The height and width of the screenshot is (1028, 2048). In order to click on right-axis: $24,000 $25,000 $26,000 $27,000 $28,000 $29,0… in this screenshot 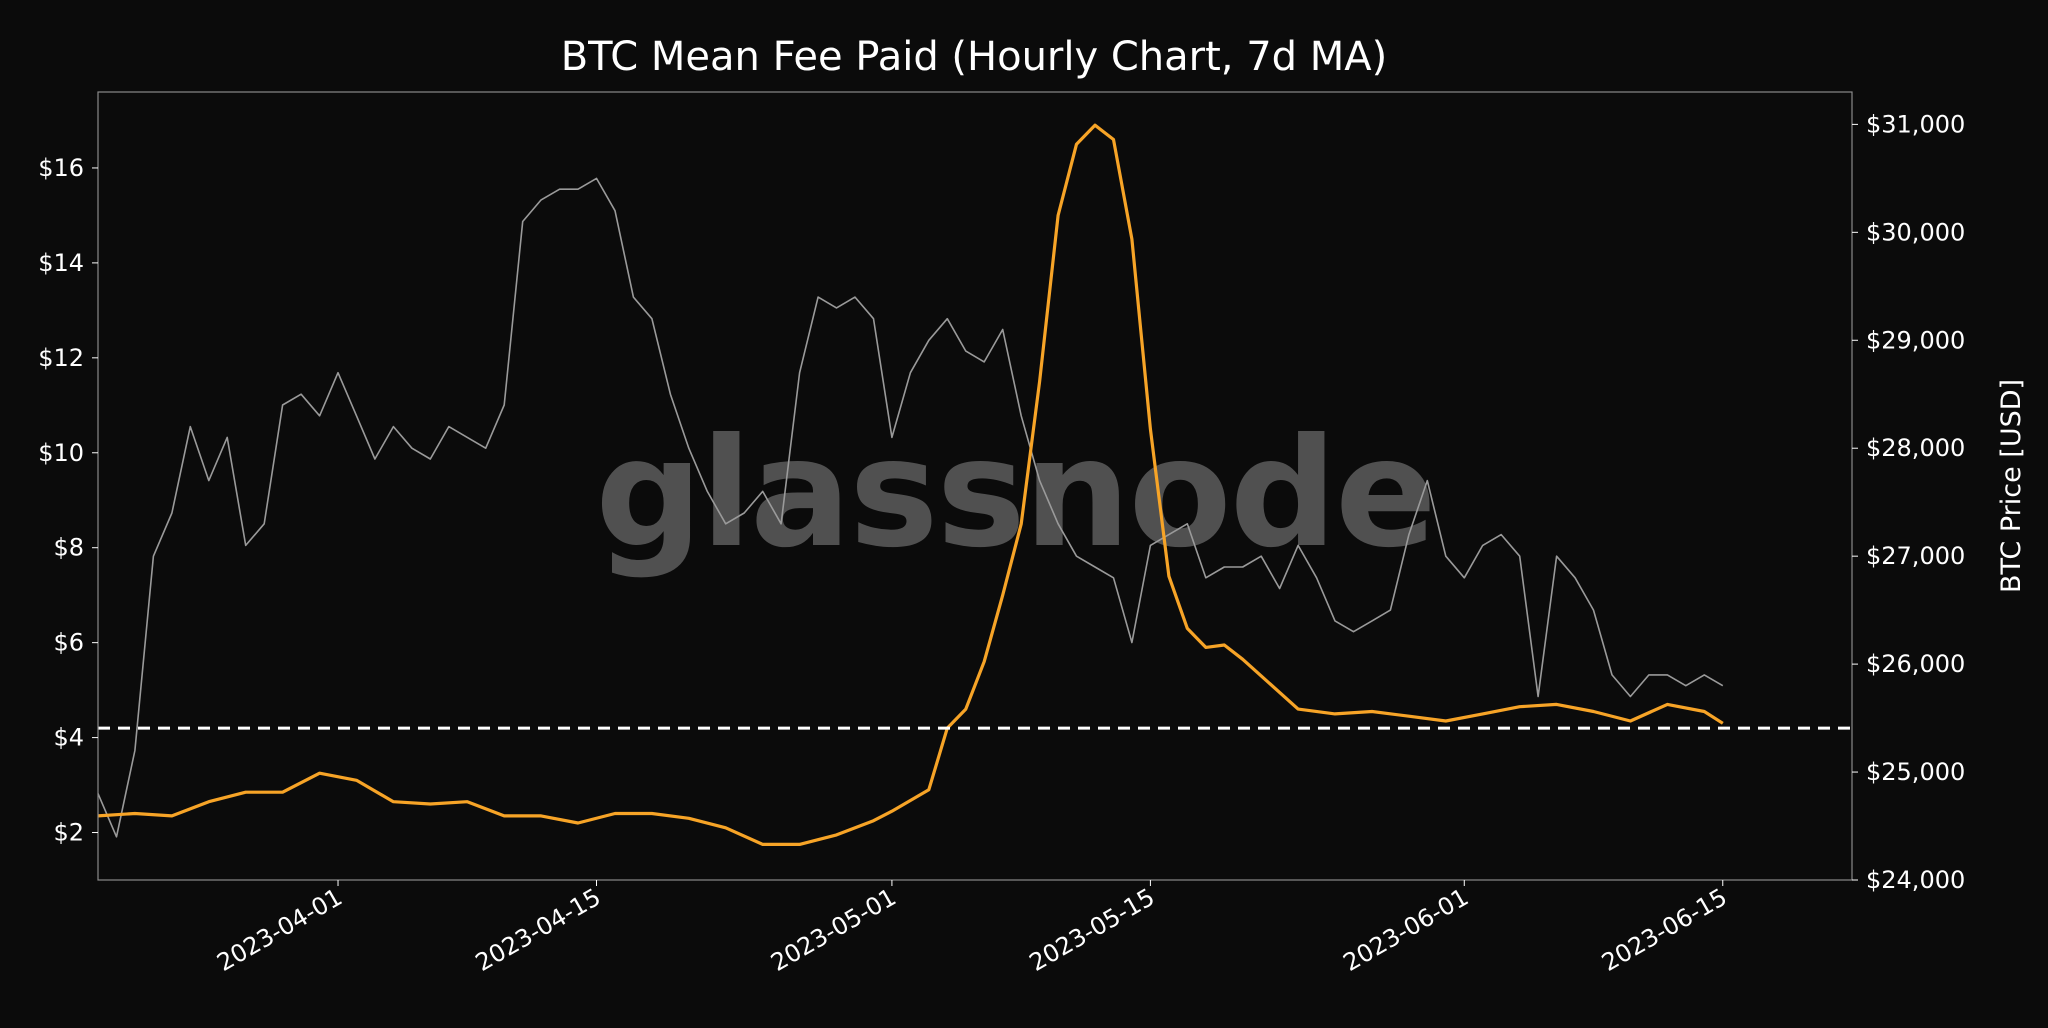, I will do `click(1908, 502)`.